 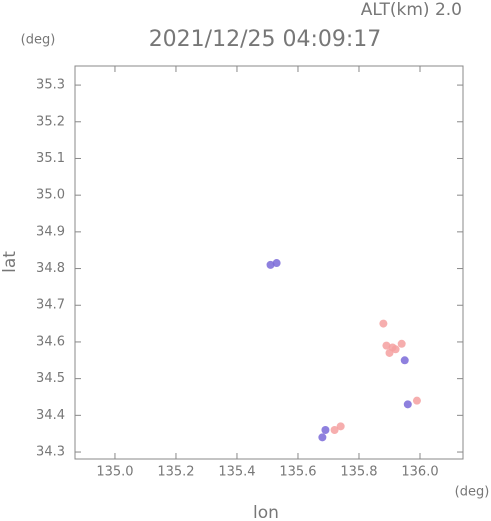 I want to click on y-unit: (deg), so click(x=38, y=40).